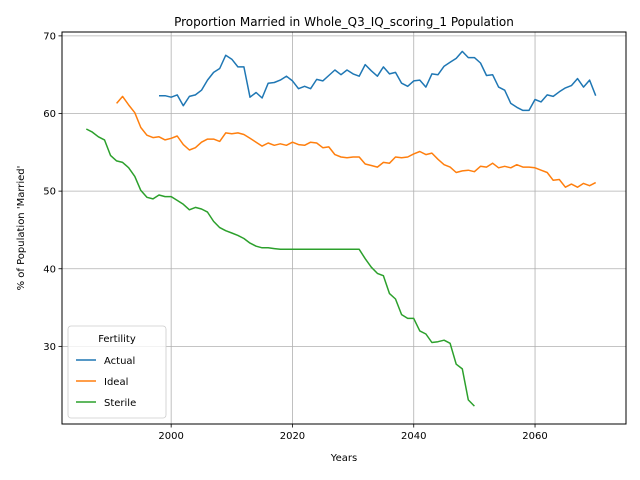  Describe the element at coordinates (49, 269) in the screenshot. I see `y-tick-label: 40` at that location.